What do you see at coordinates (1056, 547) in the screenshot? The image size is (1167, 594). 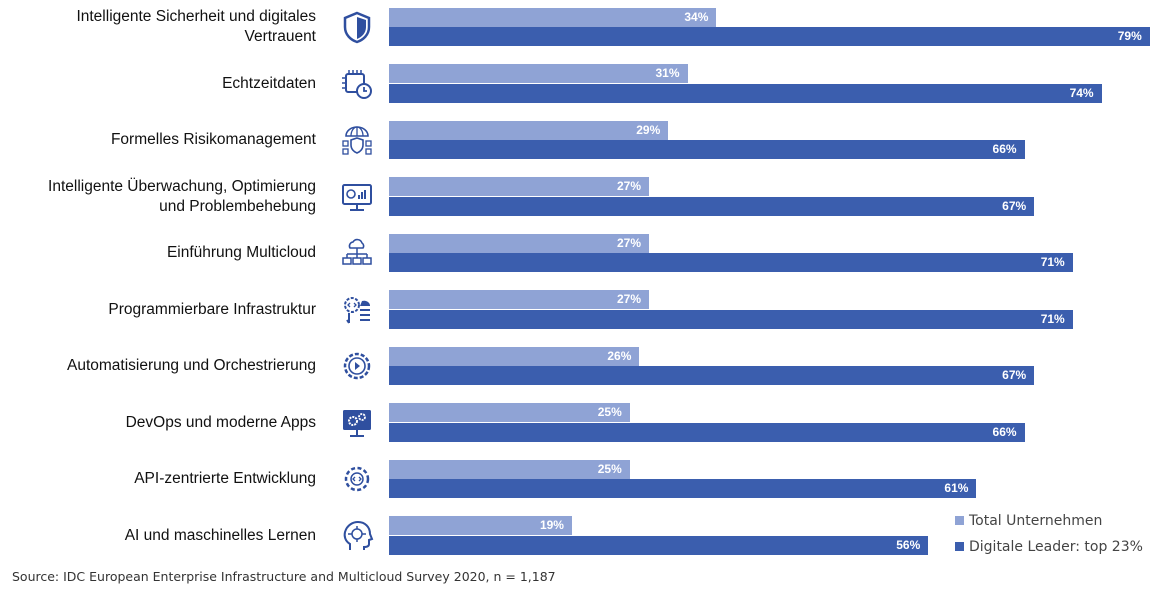 I see `legend-label-leader: Digitale Leader: top 23%` at bounding box center [1056, 547].